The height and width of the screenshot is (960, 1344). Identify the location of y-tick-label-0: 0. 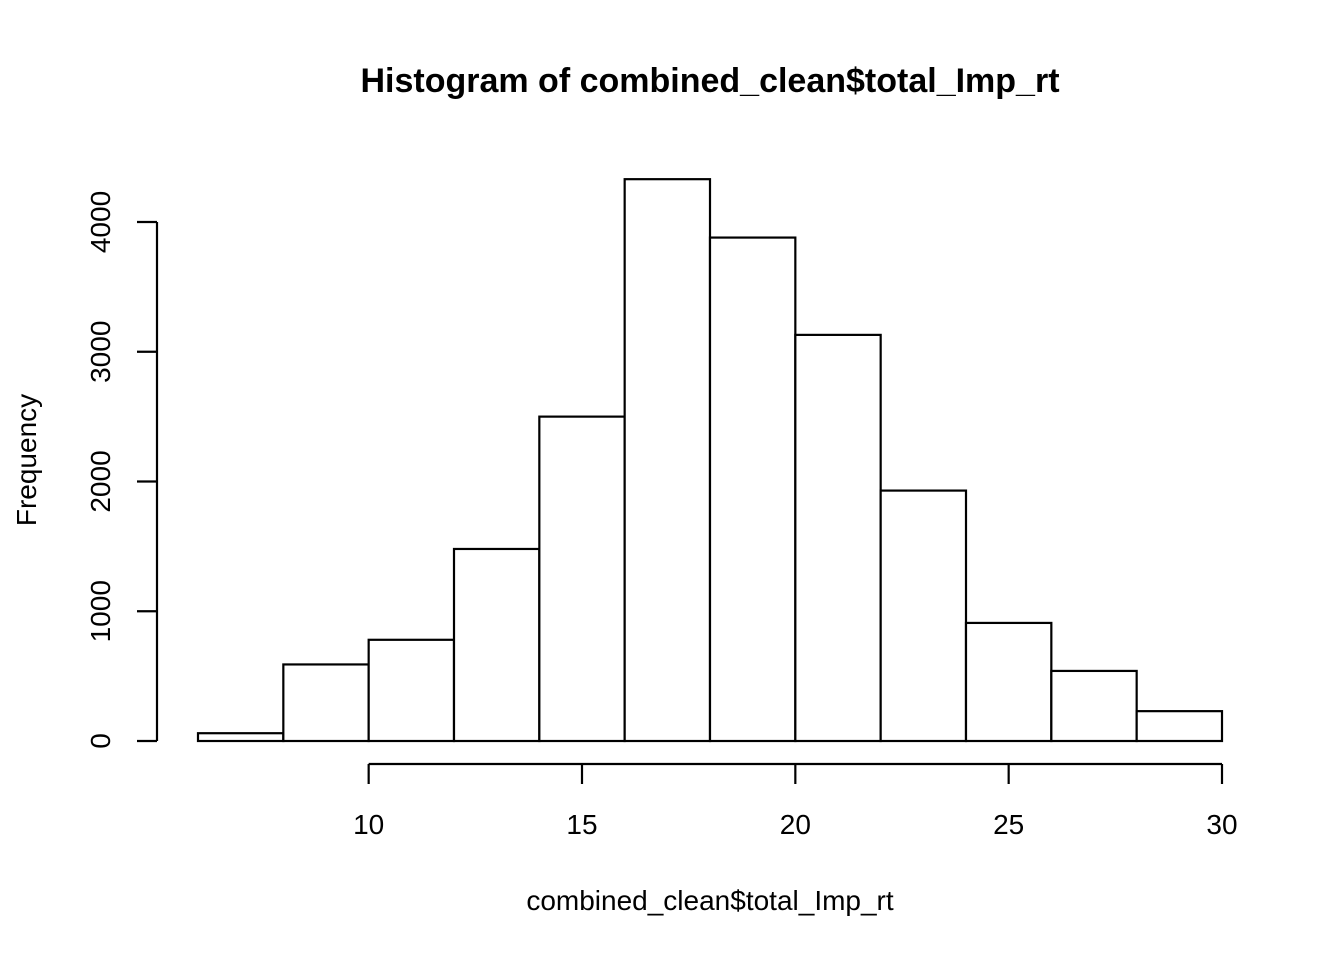
(100, 741).